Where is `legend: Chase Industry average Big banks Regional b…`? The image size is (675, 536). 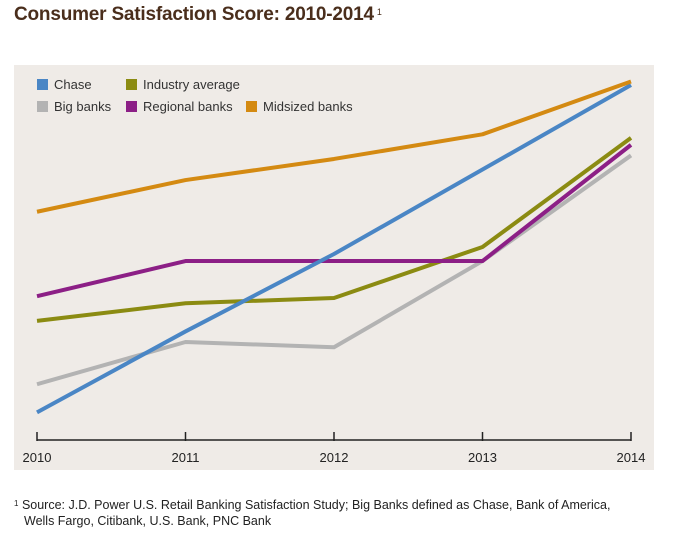 legend: Chase Industry average Big banks Regional b… is located at coordinates (195, 95).